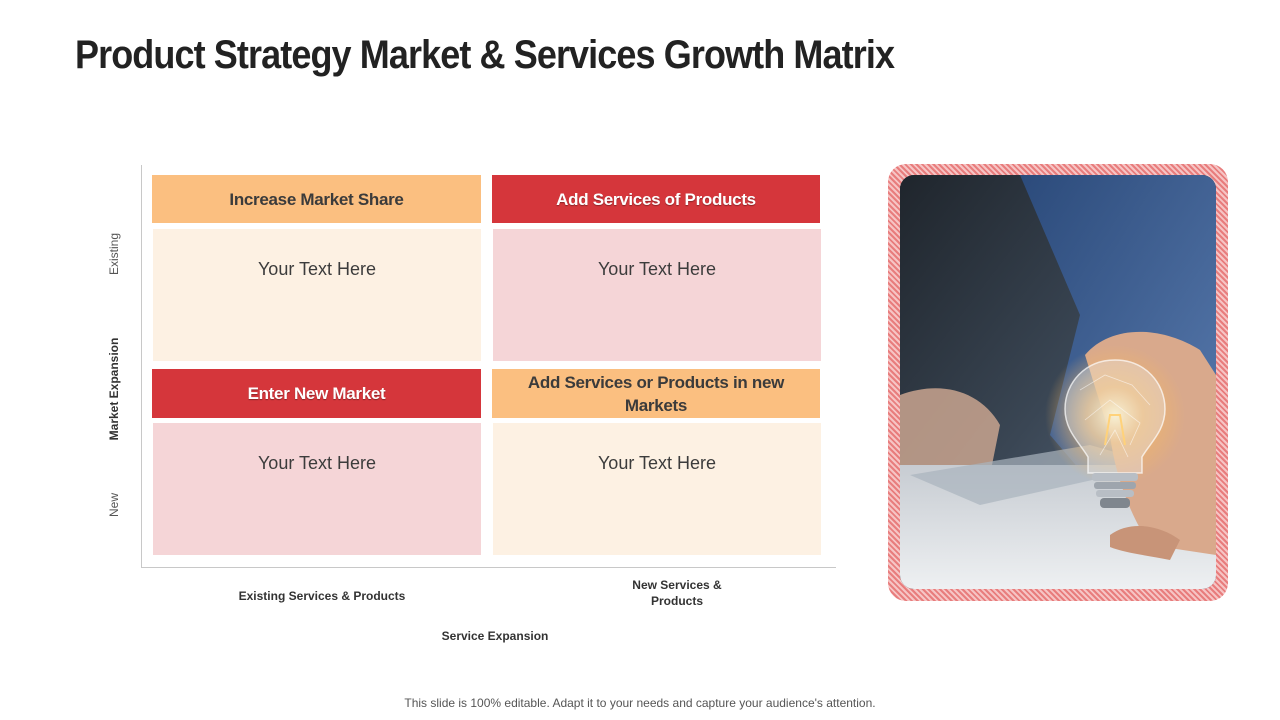  I want to click on y-axis-title: Market Expansion, so click(114, 389).